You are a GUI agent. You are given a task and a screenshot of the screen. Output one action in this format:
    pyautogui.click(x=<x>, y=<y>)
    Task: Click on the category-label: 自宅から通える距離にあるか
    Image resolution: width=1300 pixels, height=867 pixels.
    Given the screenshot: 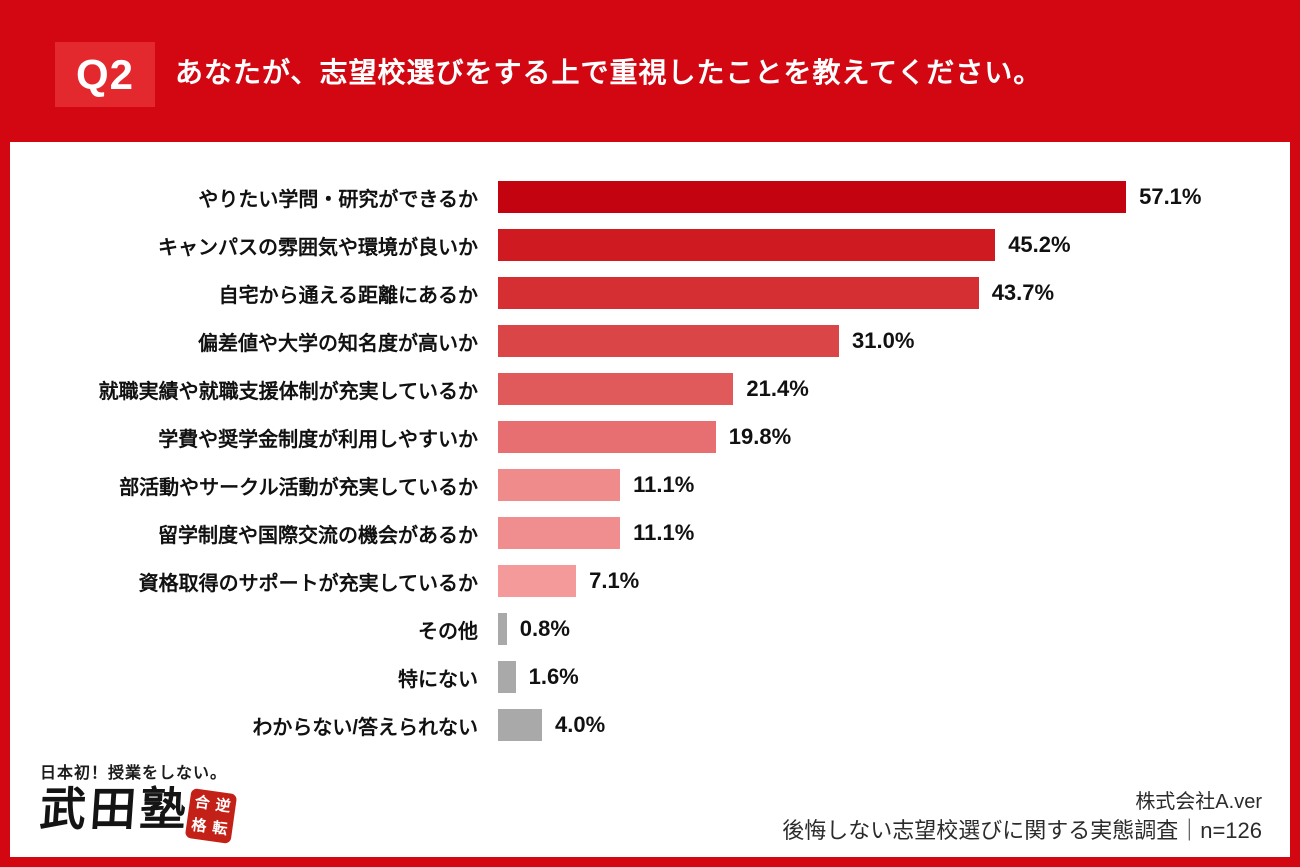 What is the action you would take?
    pyautogui.click(x=348, y=295)
    